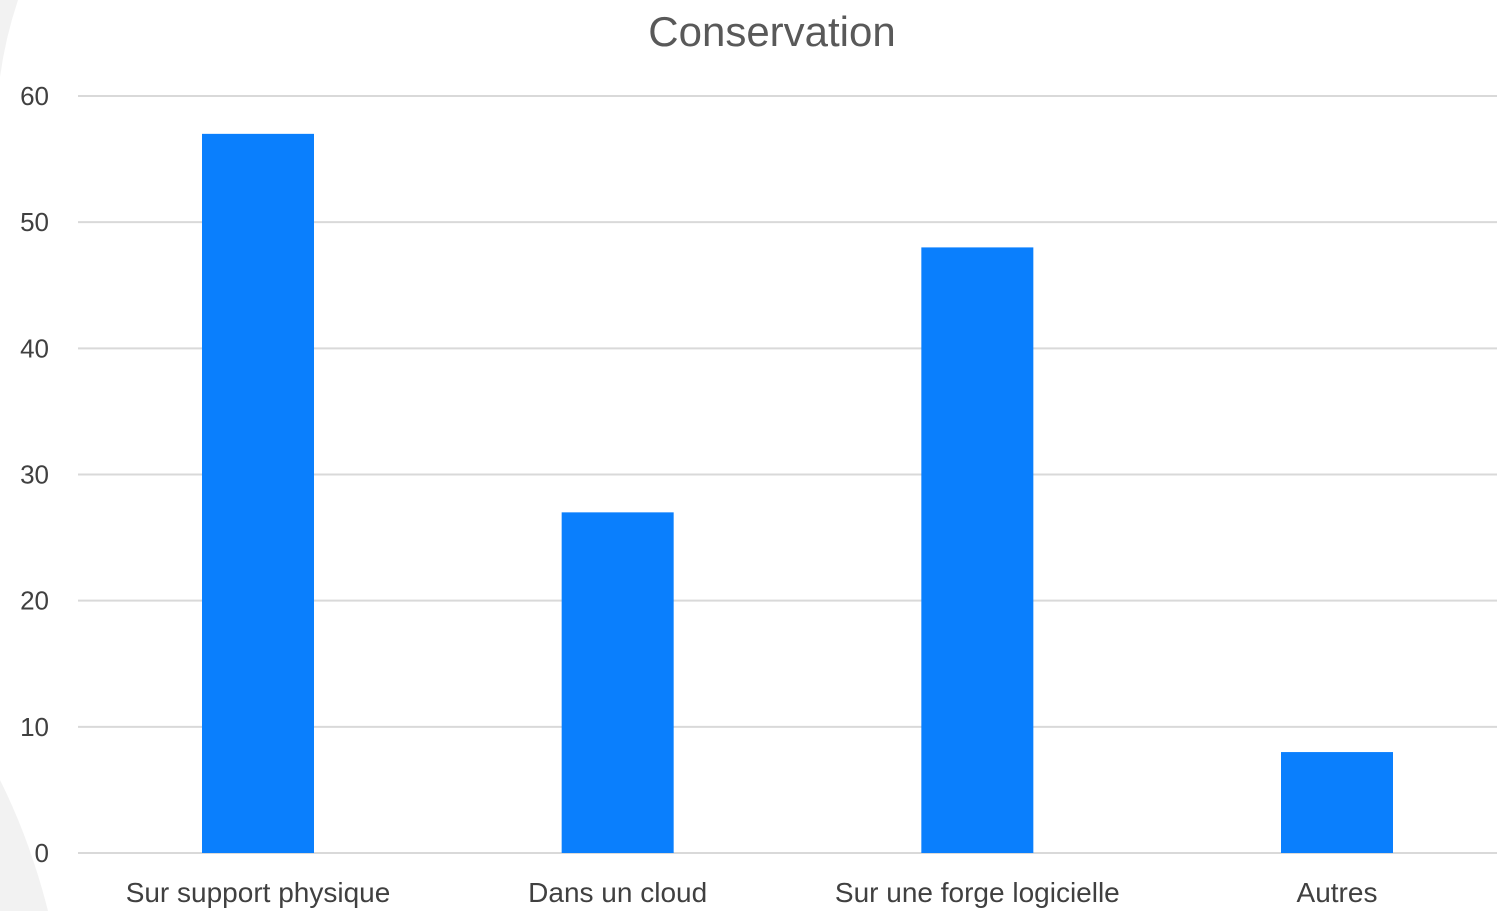 This screenshot has height=911, width=1497. What do you see at coordinates (34, 348) in the screenshot?
I see `y-tick-label: 40` at bounding box center [34, 348].